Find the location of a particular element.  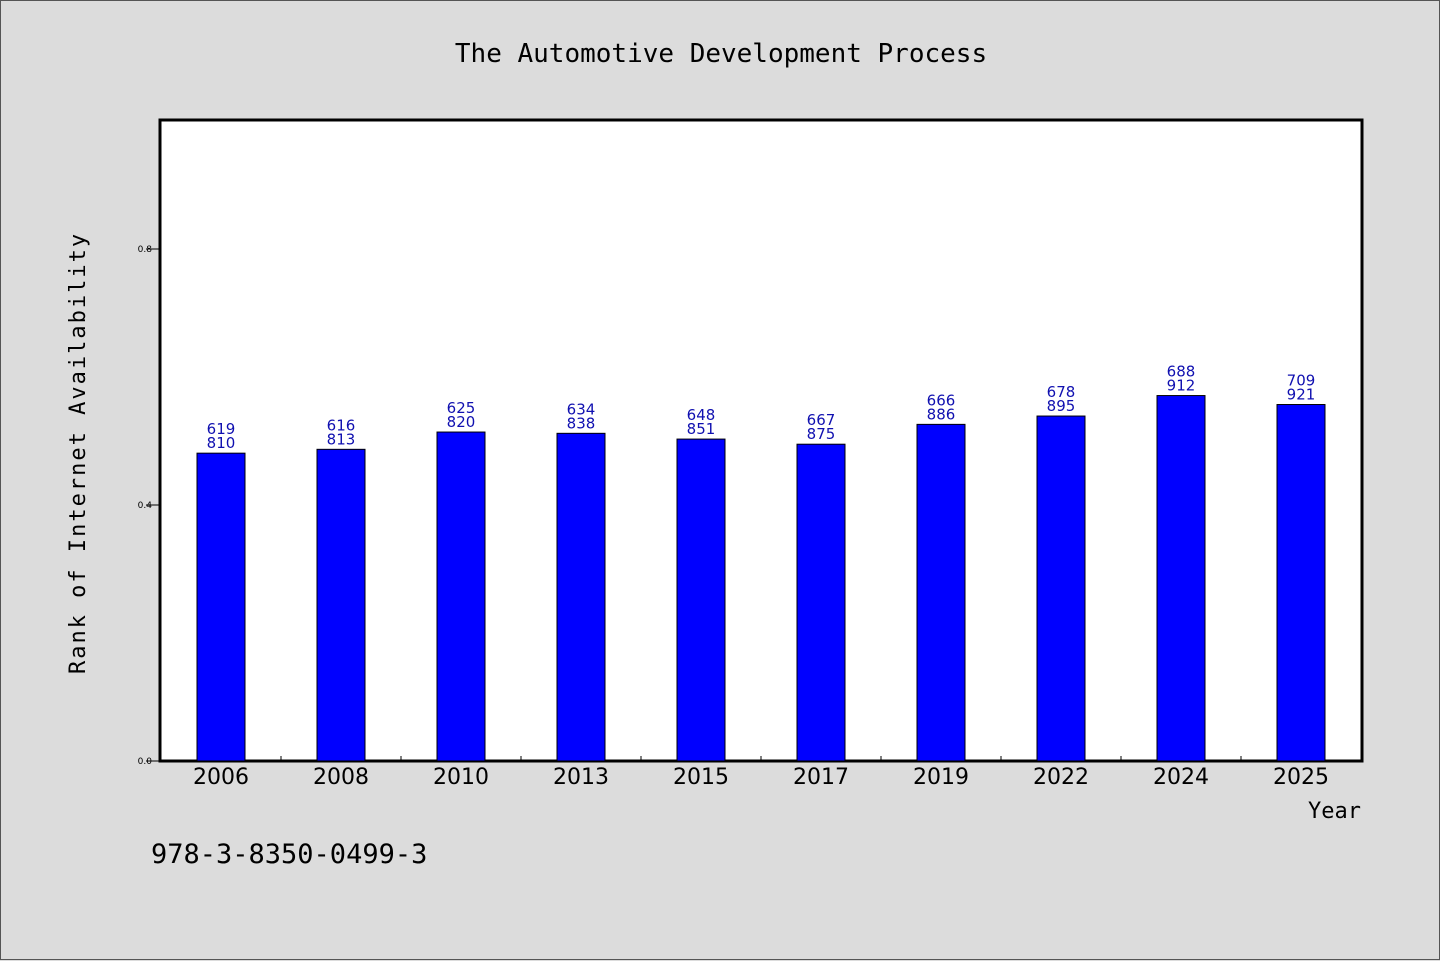

footnote-isbn: 978-3-8350-0499-3 is located at coordinates (289, 854).